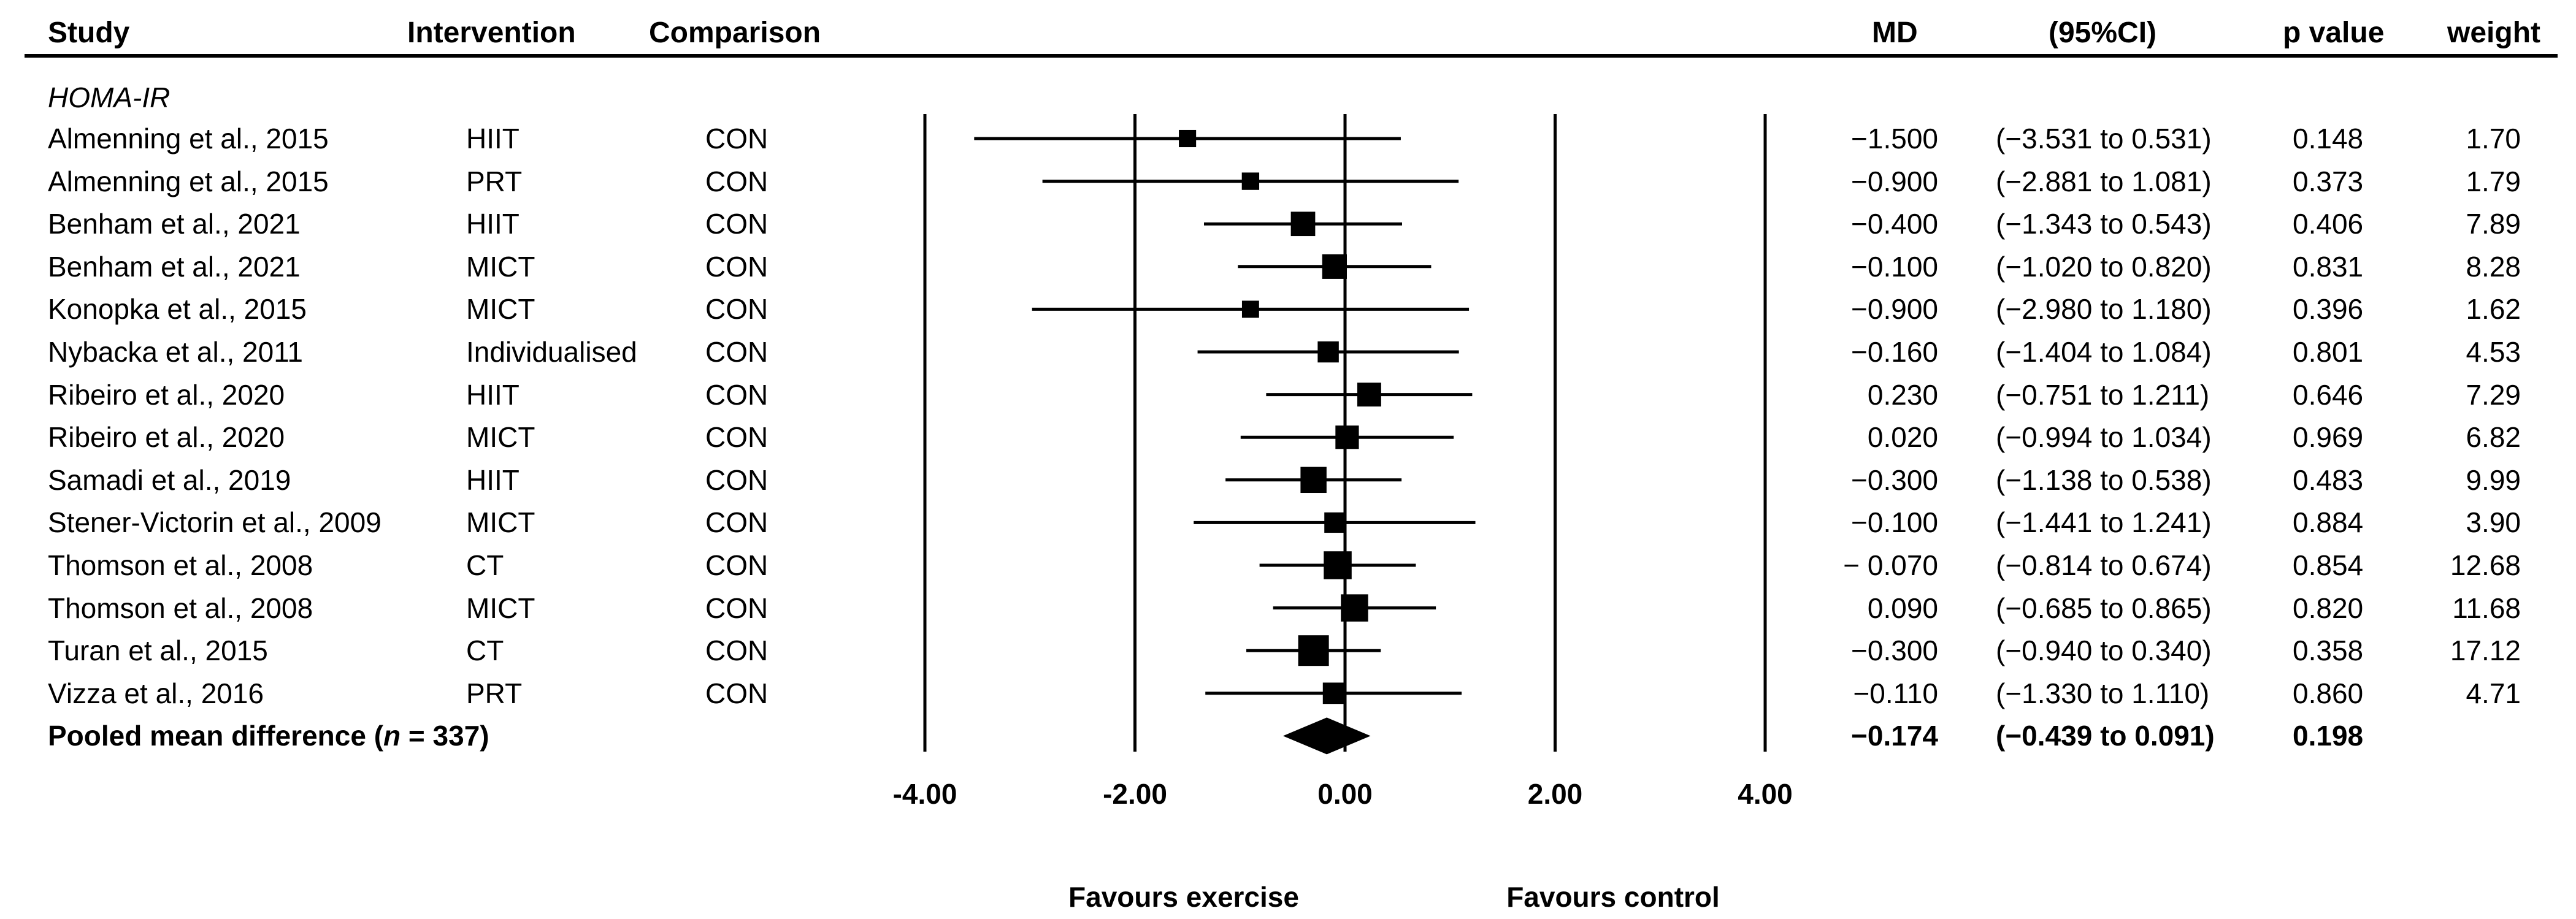  What do you see at coordinates (2328, 608) in the screenshot?
I see `row-p-value: 0.820` at bounding box center [2328, 608].